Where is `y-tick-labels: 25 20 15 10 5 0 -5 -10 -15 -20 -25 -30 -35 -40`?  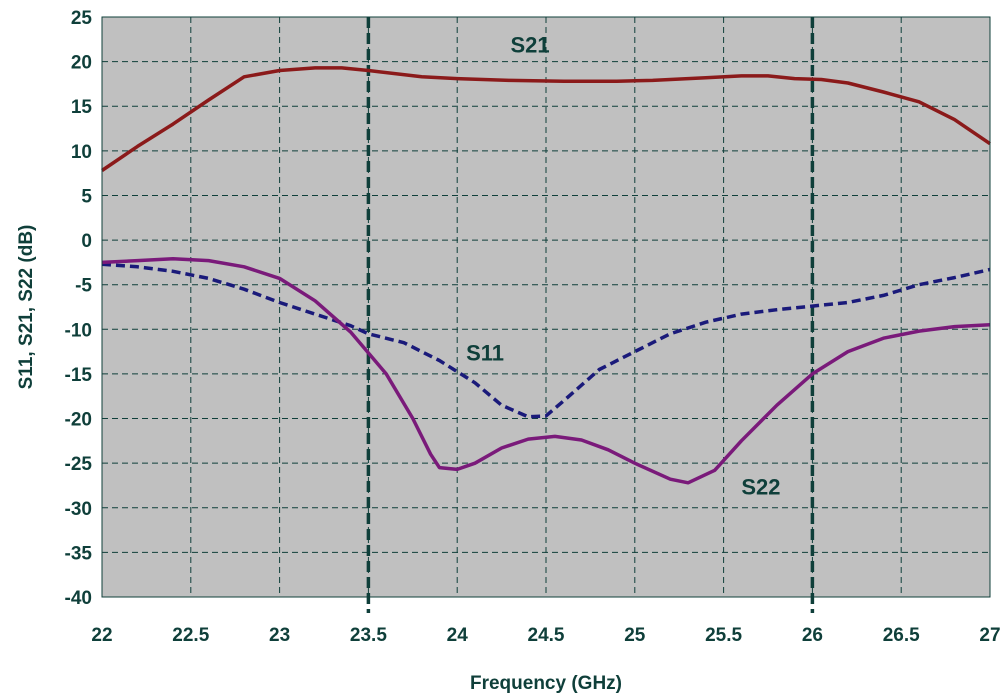 y-tick-labels: 25 20 15 10 5 0 -5 -10 -15 -20 -25 -30 -35 -40 is located at coordinates (79, 308).